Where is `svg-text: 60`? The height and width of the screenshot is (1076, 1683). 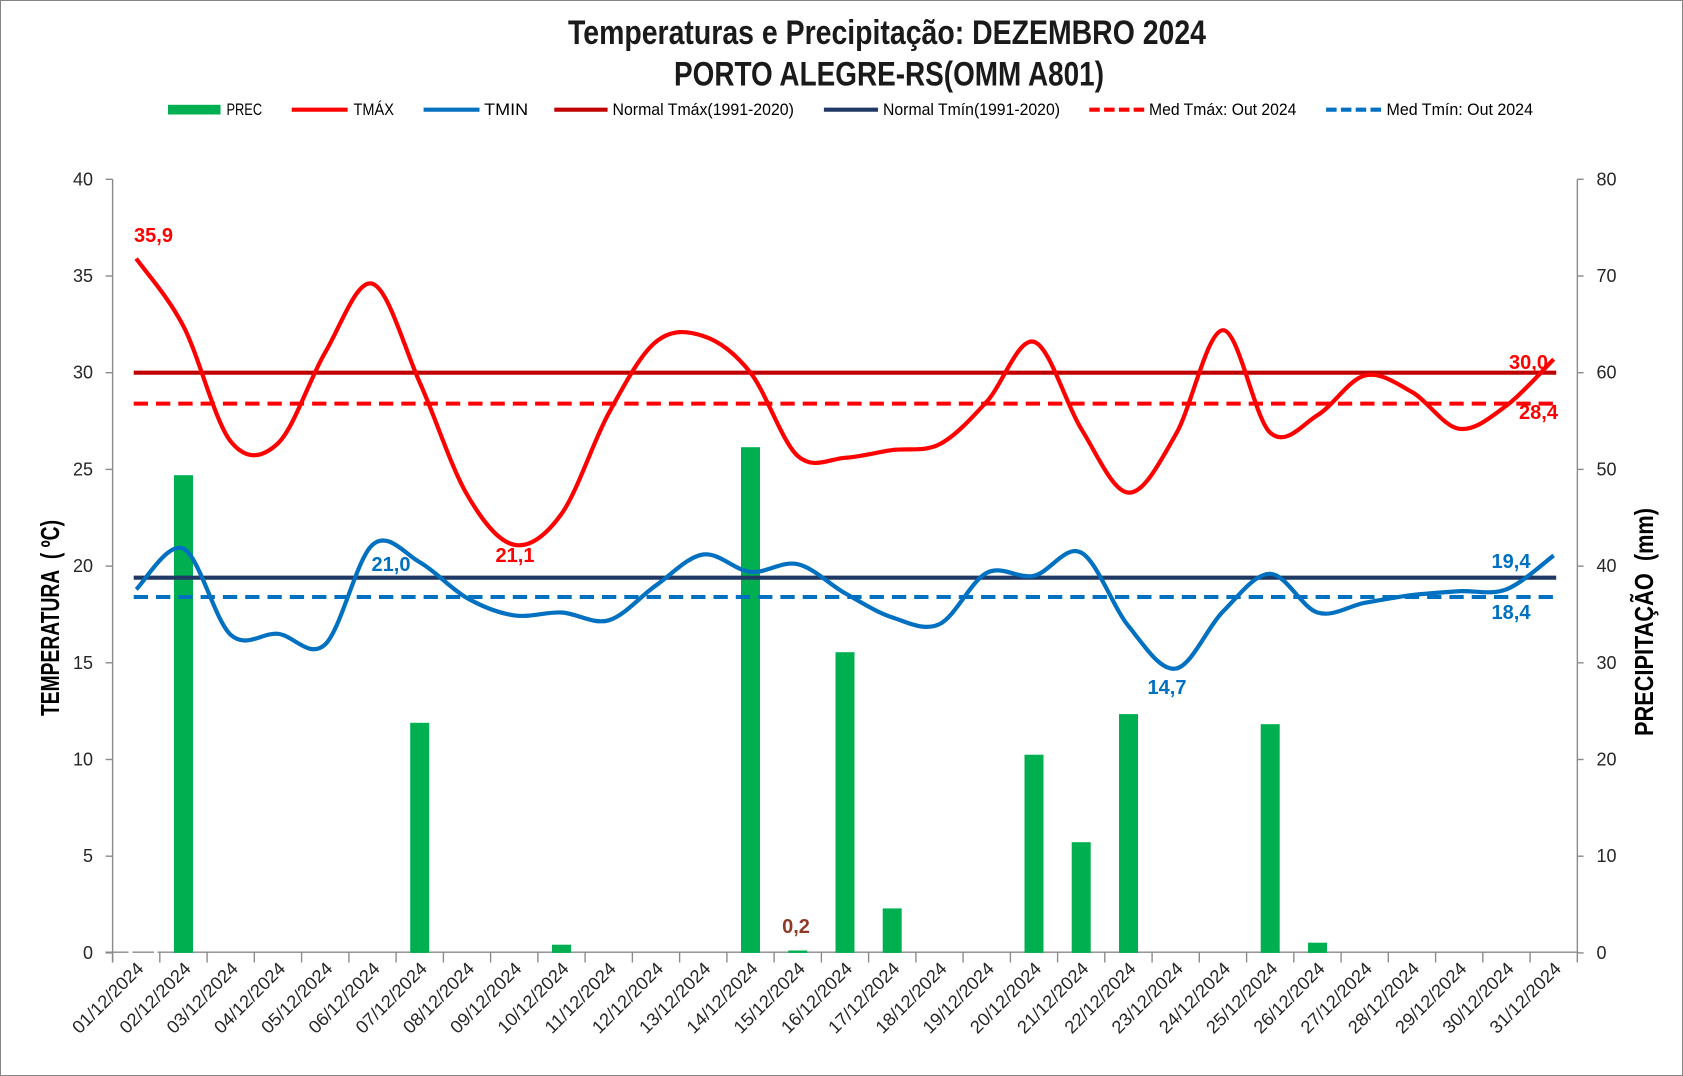 svg-text: 60 is located at coordinates (1607, 373).